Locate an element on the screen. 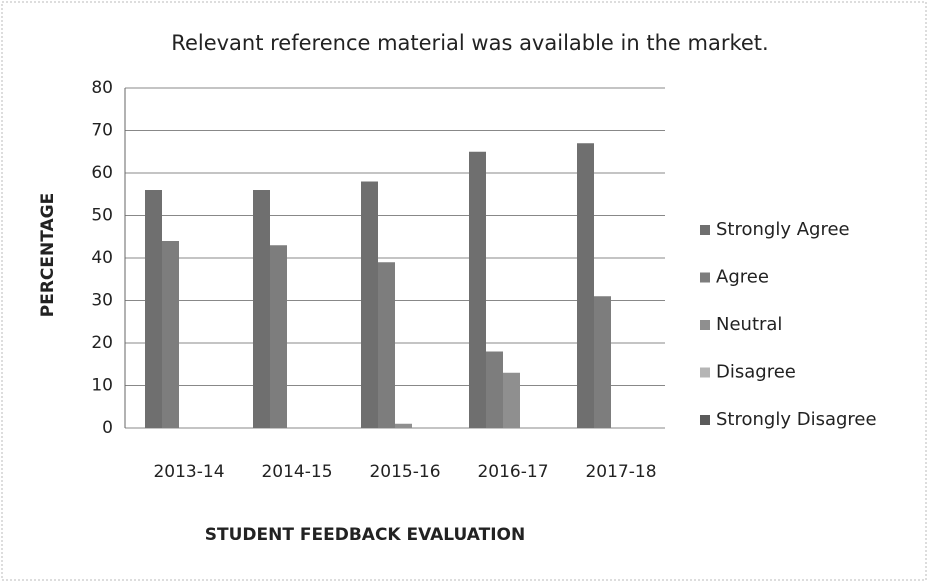 The image size is (930, 584). x-tick-label: 2017-18 is located at coordinates (620, 472).